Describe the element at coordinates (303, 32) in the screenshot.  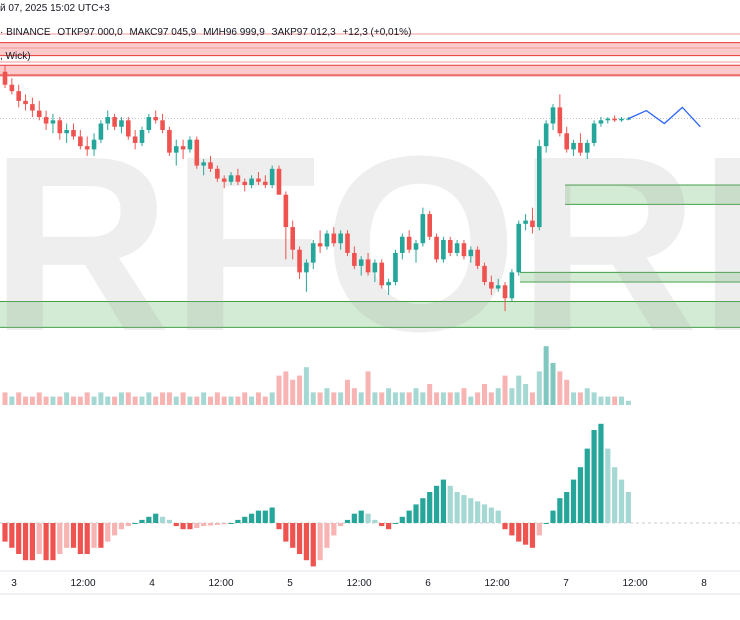
I see `header-close: ЗАКР97 012,3` at that location.